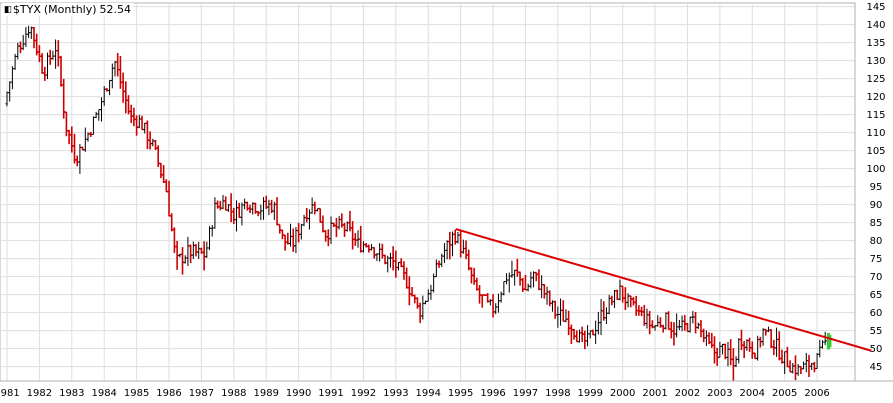 Image resolution: width=893 pixels, height=403 pixels. I want to click on y-tick-label: 50, so click(876, 349).